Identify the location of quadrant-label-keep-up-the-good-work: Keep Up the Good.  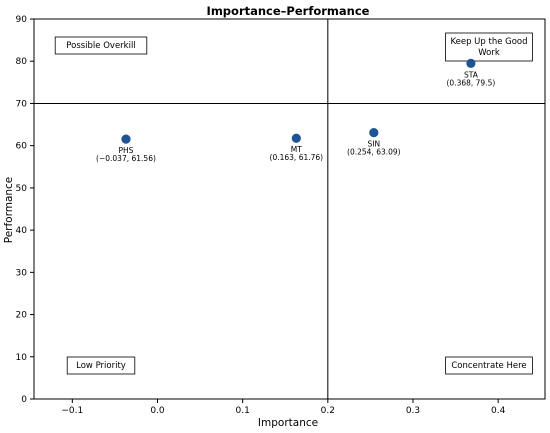
(488, 42).